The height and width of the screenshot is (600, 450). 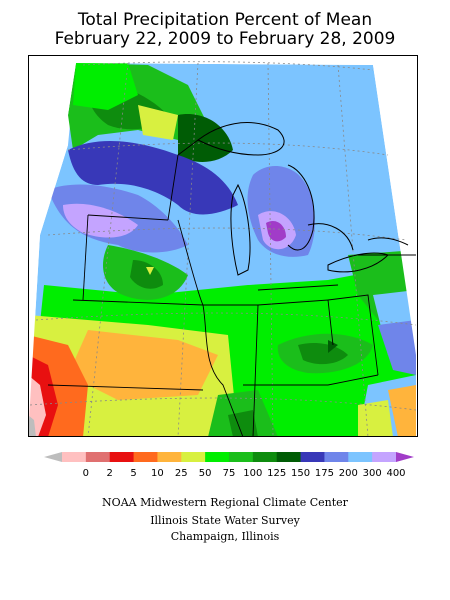 What do you see at coordinates (225, 536) in the screenshot?
I see `credit-line-3: Champaign, Illinois` at bounding box center [225, 536].